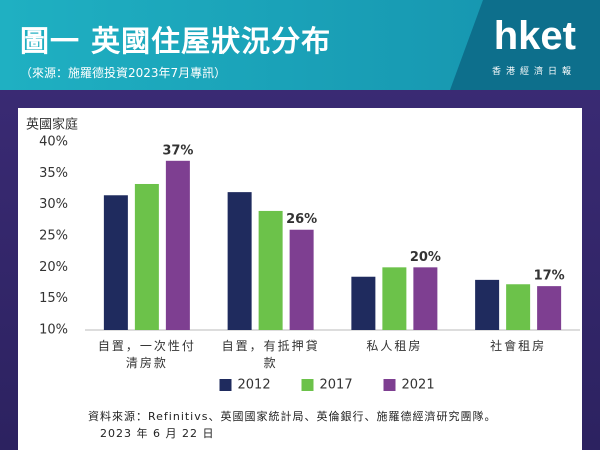  I want to click on y-tick-label: 35%, so click(53, 173).